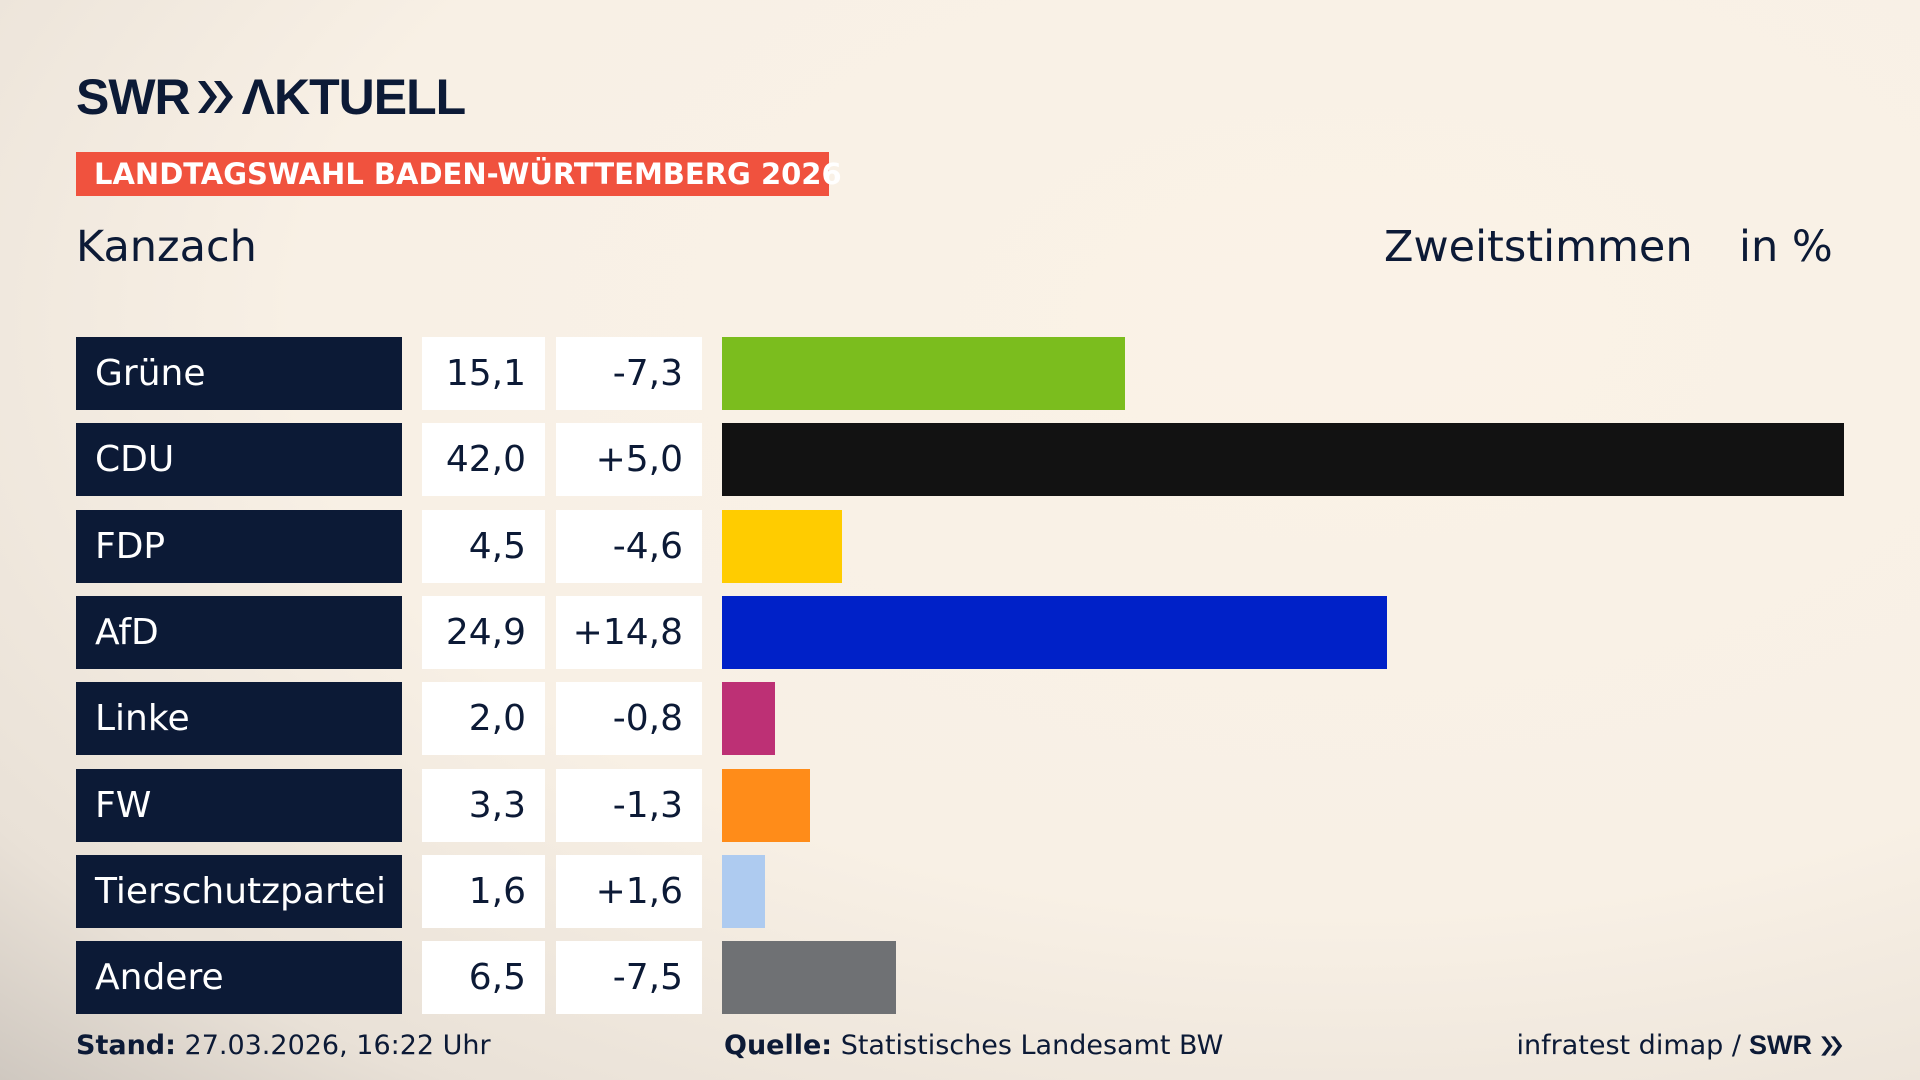 This screenshot has width=1920, height=1080. Describe the element at coordinates (960, 978) in the screenshot. I see `party-row: Andere 6,5 -7,5` at that location.